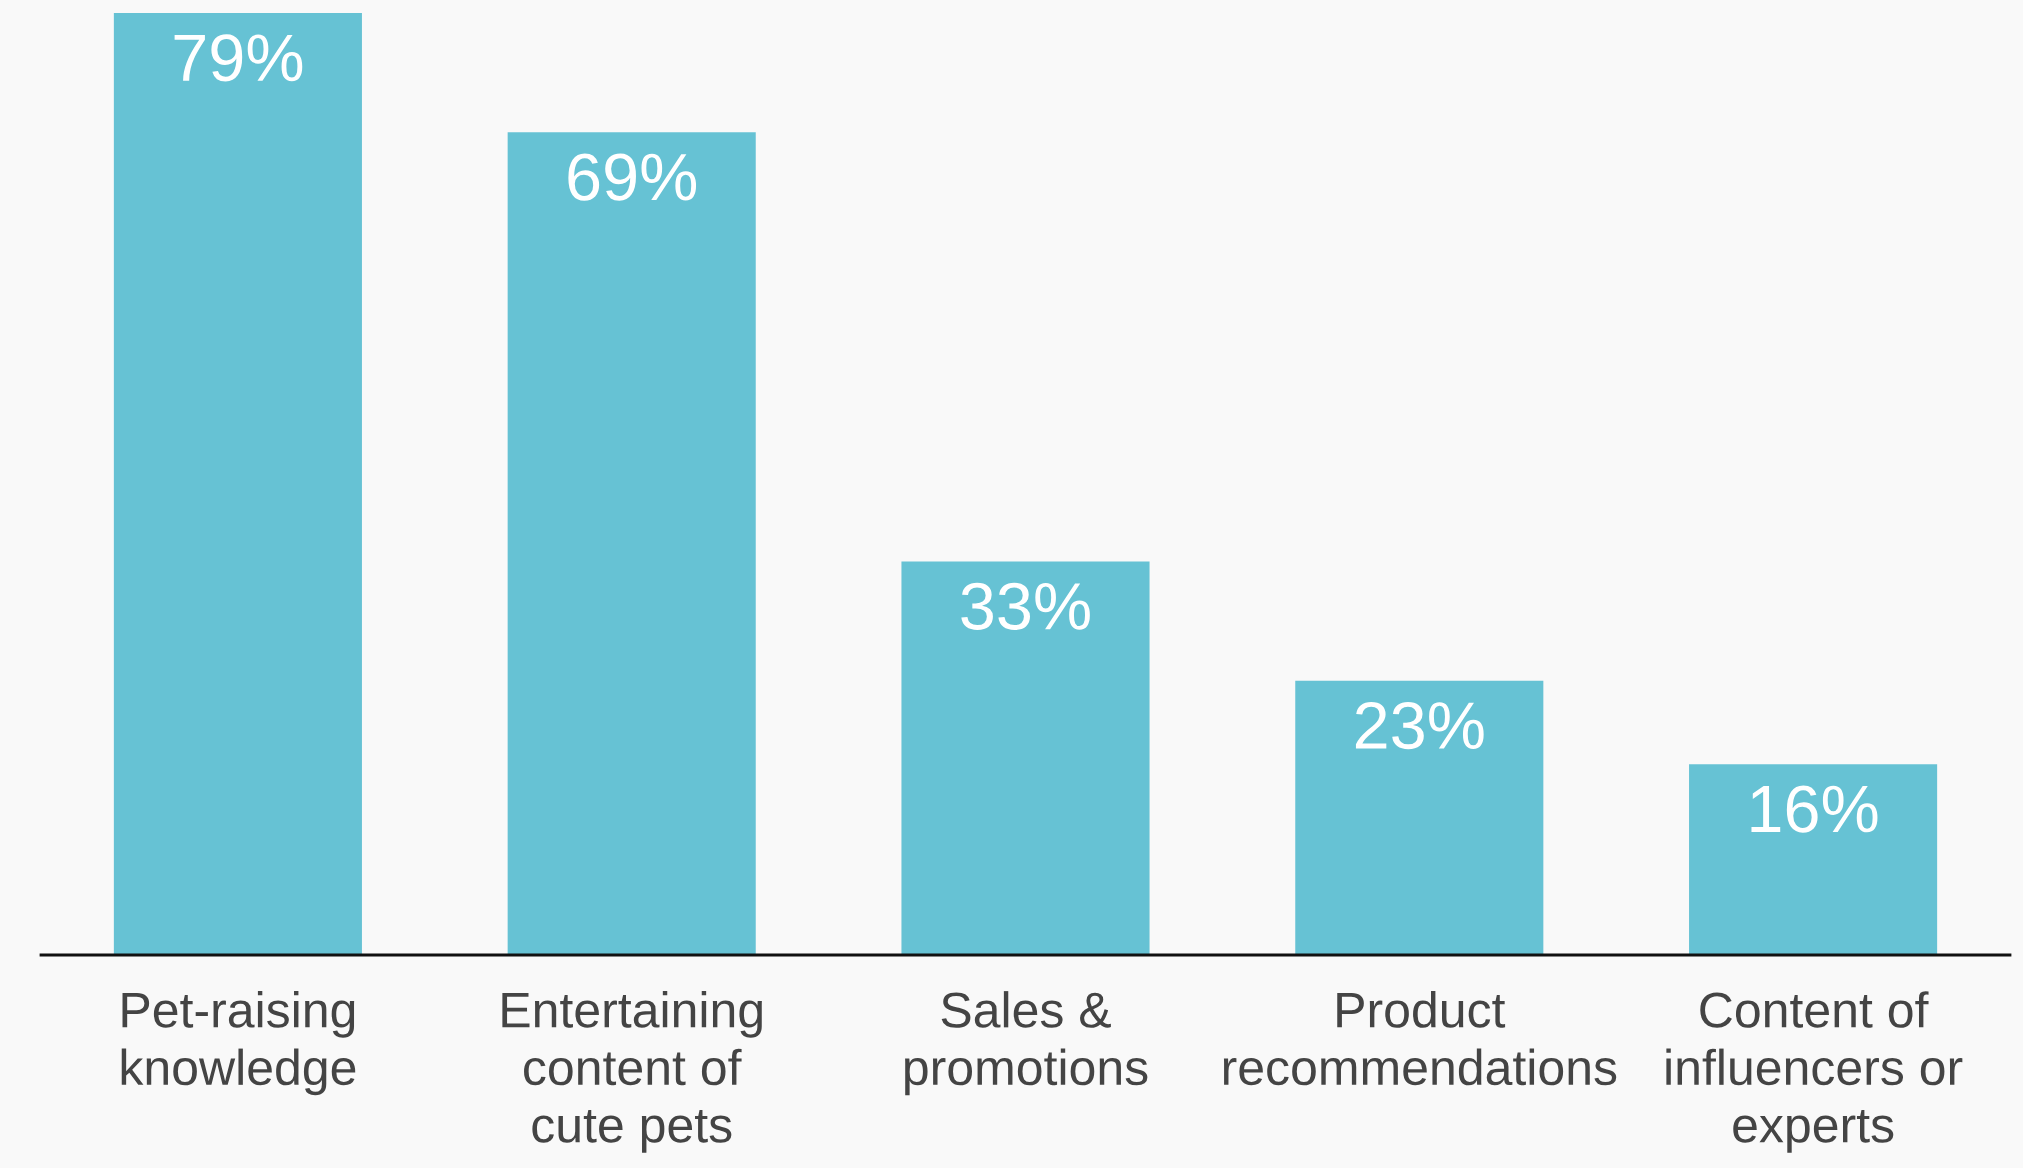 Image resolution: width=2023 pixels, height=1168 pixels. What do you see at coordinates (1419, 725) in the screenshot?
I see `data-label: 23%` at bounding box center [1419, 725].